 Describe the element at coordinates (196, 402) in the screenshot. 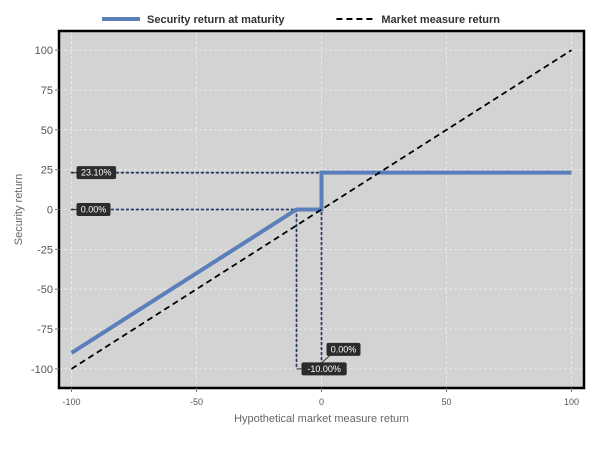

I see `x-tick-label-1: -50` at that location.